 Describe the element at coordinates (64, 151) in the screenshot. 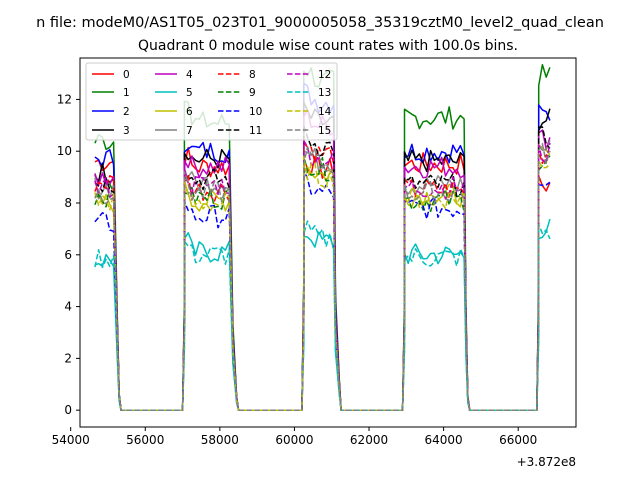

I see `y-tick-label: 10` at that location.